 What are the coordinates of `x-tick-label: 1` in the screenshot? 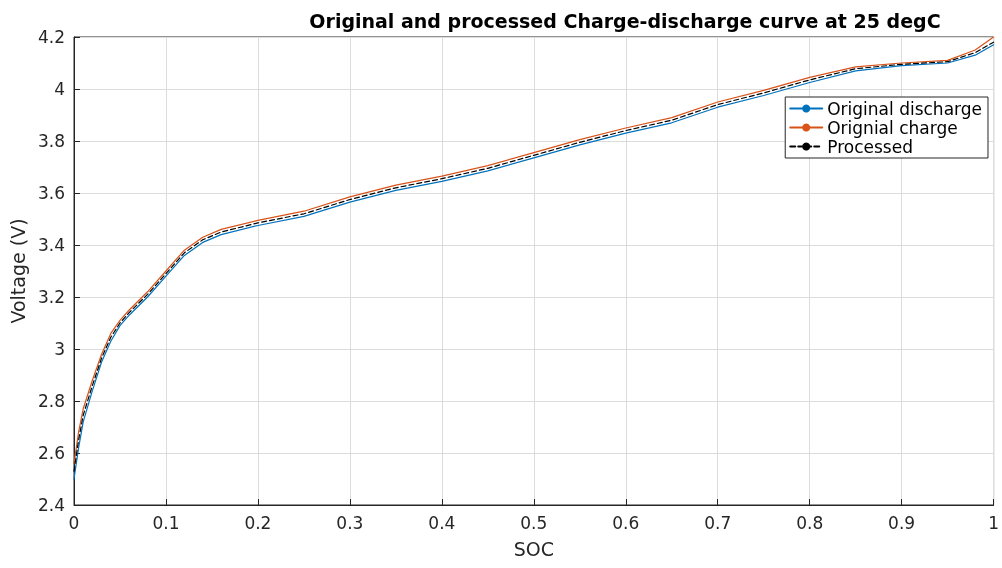 It's located at (994, 522).